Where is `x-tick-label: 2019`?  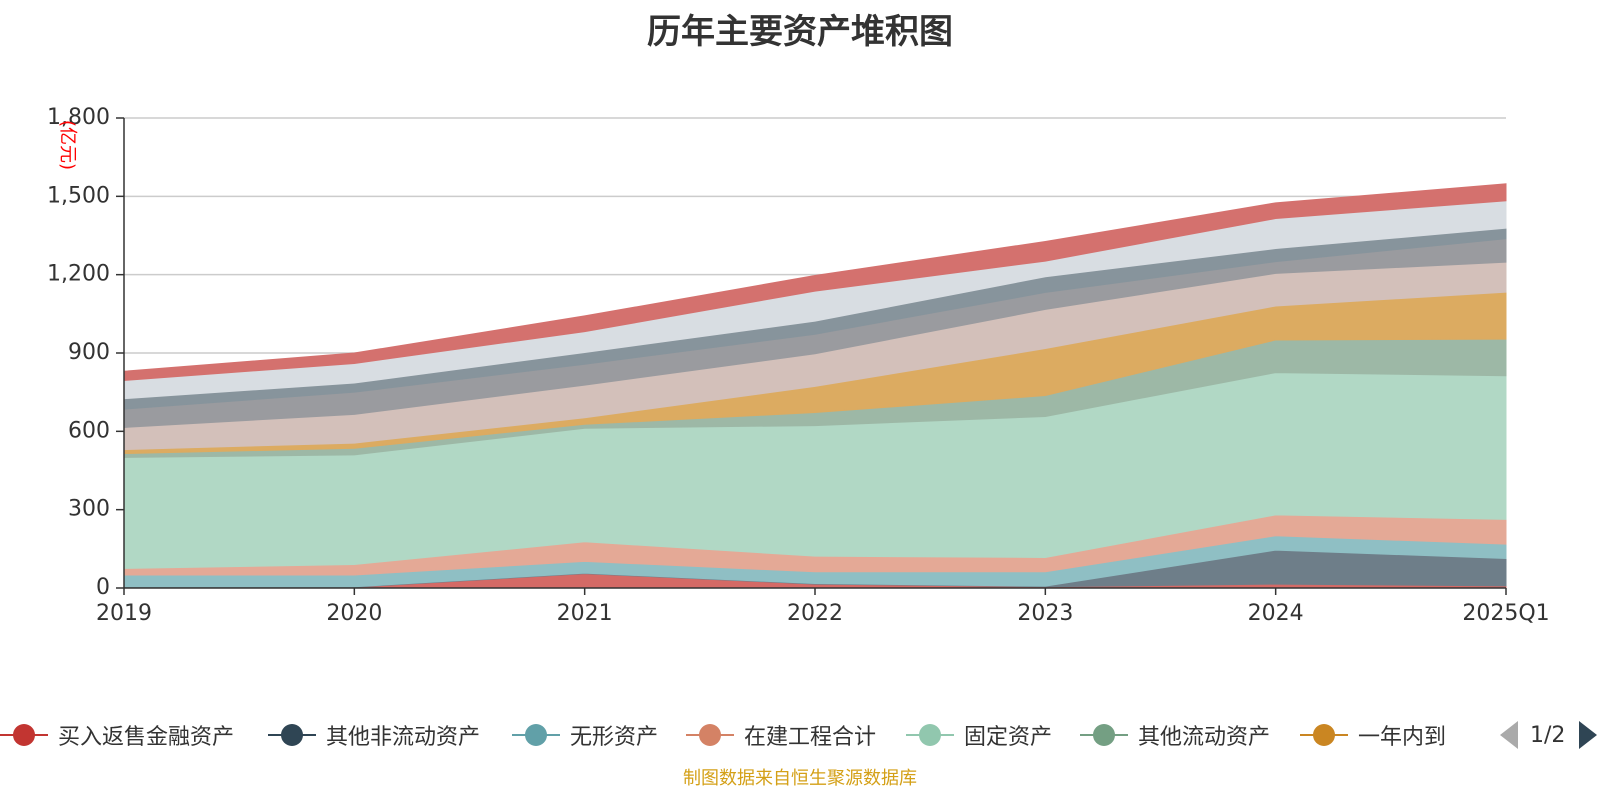
x-tick-label: 2019 is located at coordinates (124, 613).